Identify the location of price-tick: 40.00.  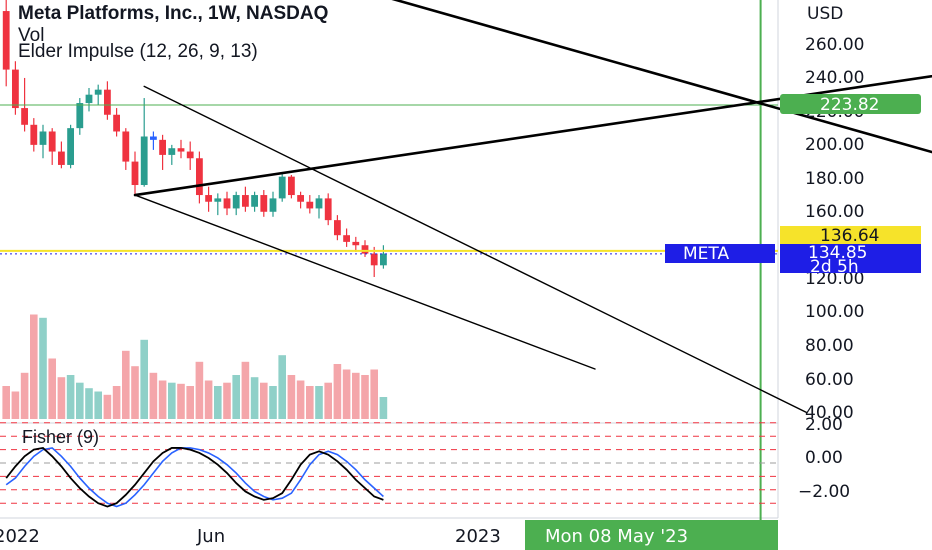
(829, 413).